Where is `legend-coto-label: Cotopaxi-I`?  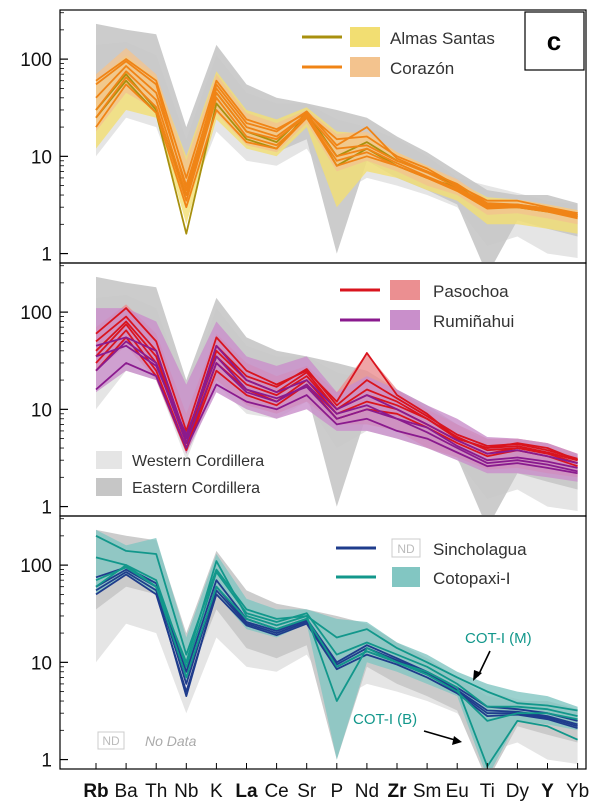 legend-coto-label: Cotopaxi-I is located at coordinates (471, 578).